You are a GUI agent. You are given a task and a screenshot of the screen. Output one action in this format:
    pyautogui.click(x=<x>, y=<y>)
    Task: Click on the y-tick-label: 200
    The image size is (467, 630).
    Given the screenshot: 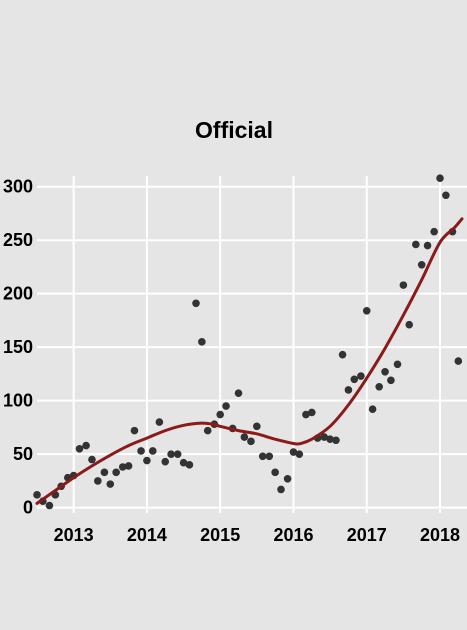 What is the action you would take?
    pyautogui.click(x=18, y=294)
    